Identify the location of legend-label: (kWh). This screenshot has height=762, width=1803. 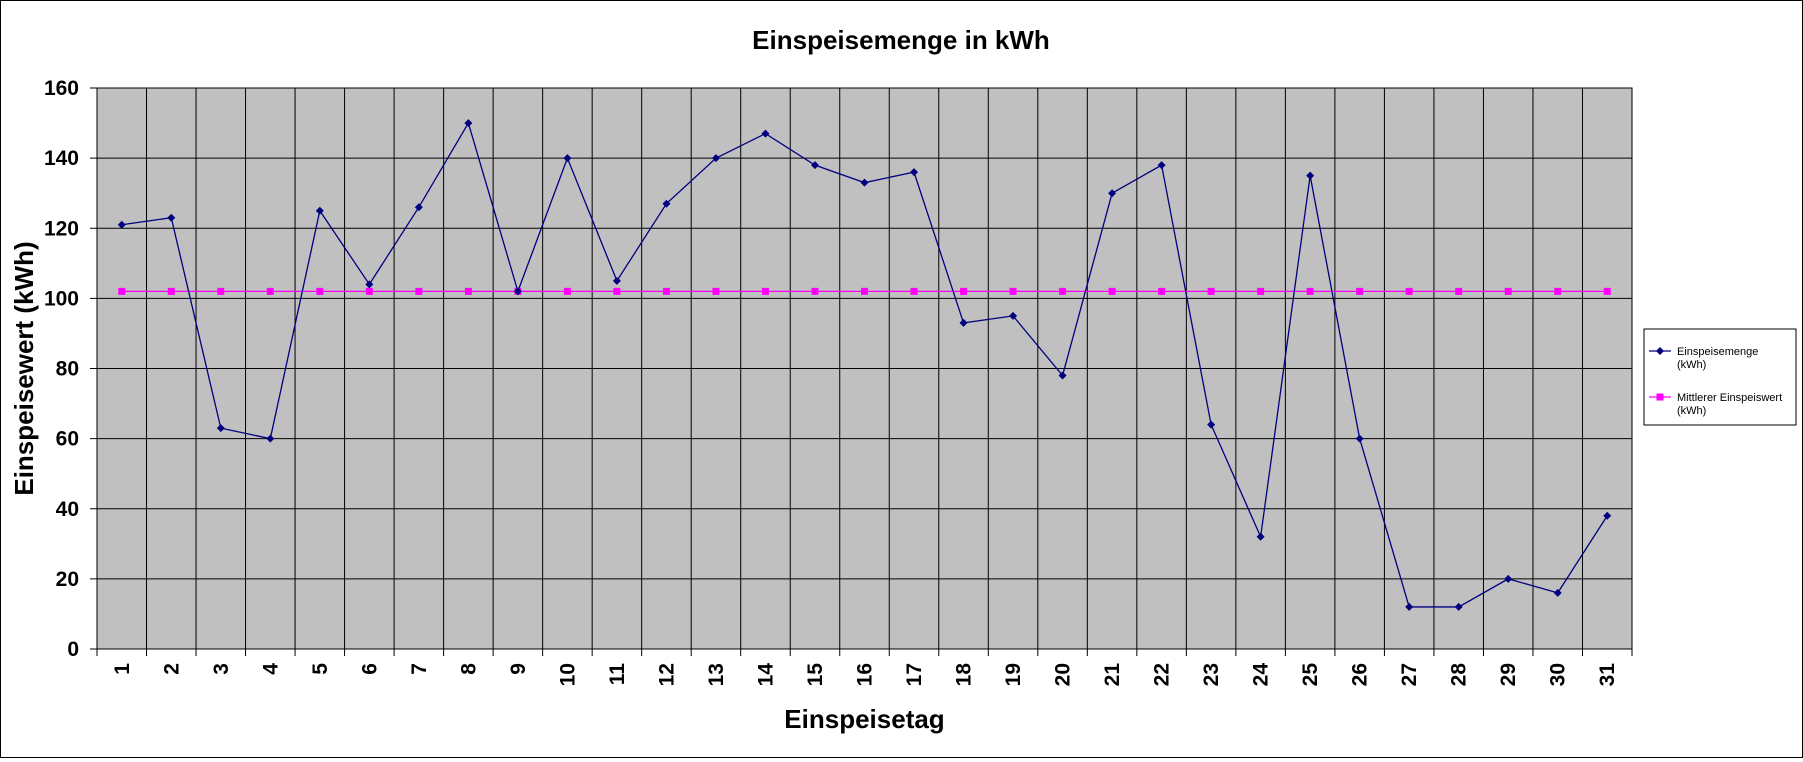
(1691, 411).